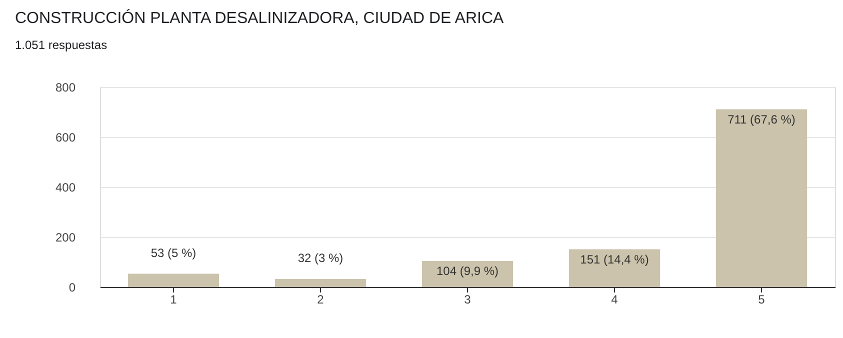 This screenshot has width=843, height=338. Describe the element at coordinates (65, 237) in the screenshot. I see `y-tick-label: 200` at that location.